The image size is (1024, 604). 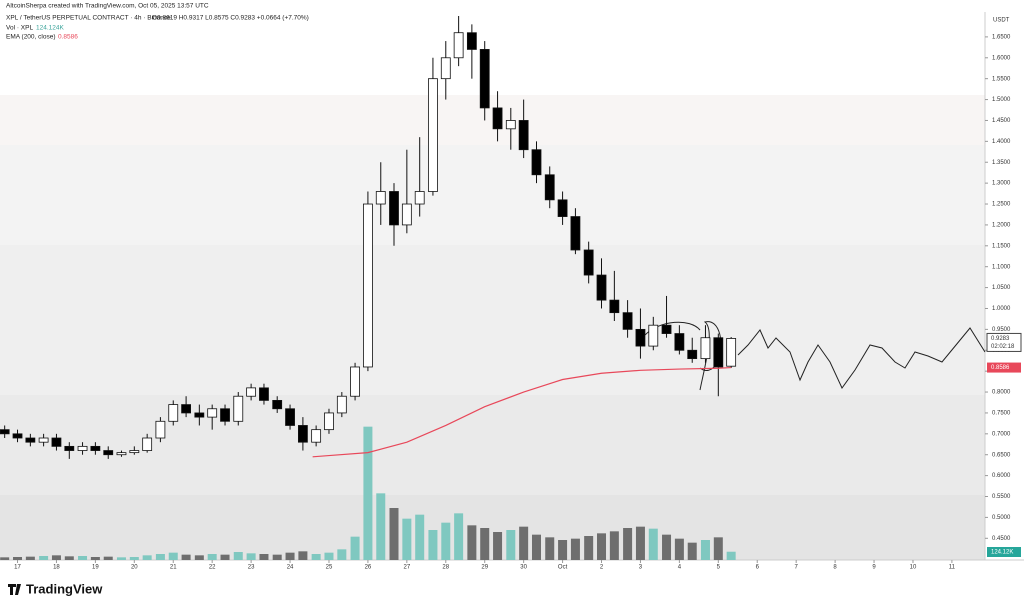 I want to click on ema-value: 0.8586, so click(x=68, y=37).